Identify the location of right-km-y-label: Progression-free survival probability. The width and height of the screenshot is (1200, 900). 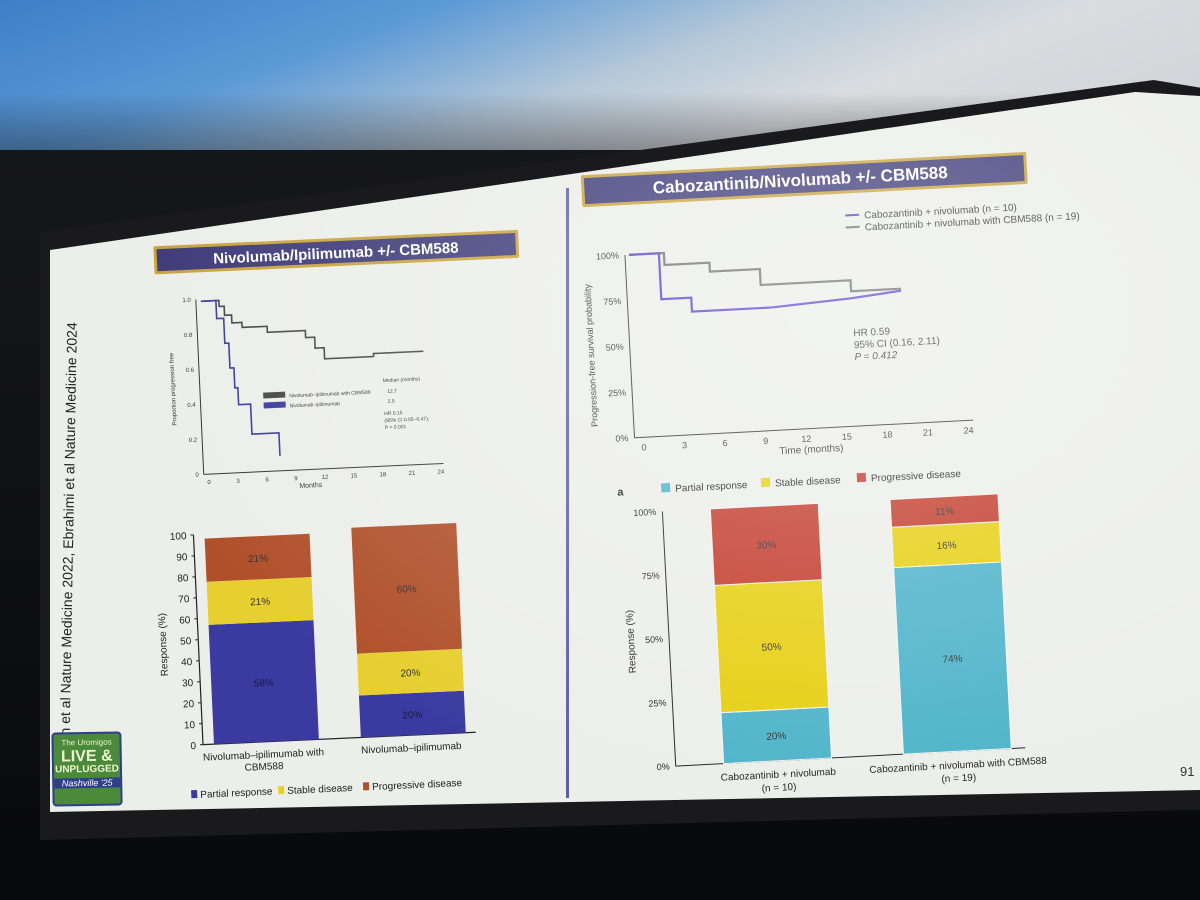
(590, 355).